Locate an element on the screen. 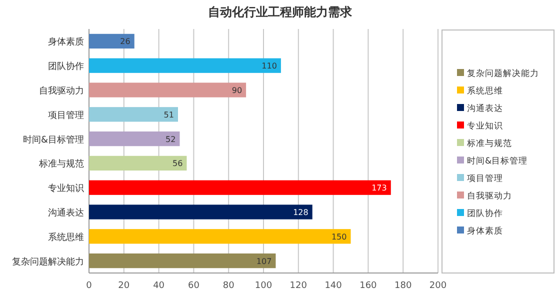 Image resolution: width=557 pixels, height=296 pixels. legend-label: 复杂问题解决能力 is located at coordinates (503, 73).